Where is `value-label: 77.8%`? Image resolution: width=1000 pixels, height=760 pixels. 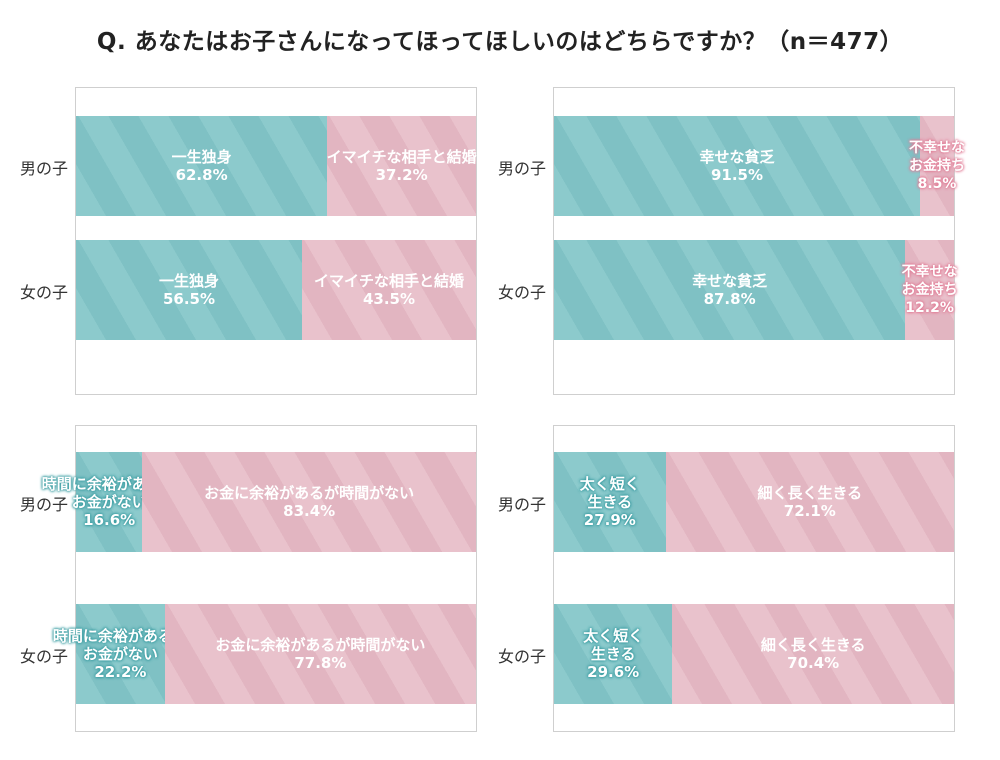
value-label: 77.8% is located at coordinates (320, 663).